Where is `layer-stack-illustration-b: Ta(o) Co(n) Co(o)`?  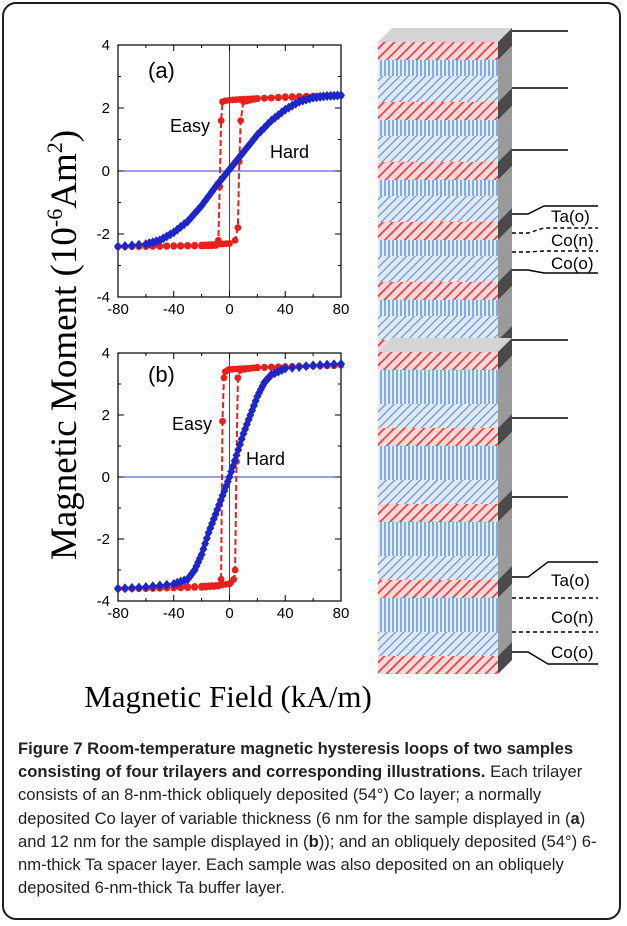 layer-stack-illustration-b: Ta(o) Co(n) Co(o) is located at coordinates (488, 506).